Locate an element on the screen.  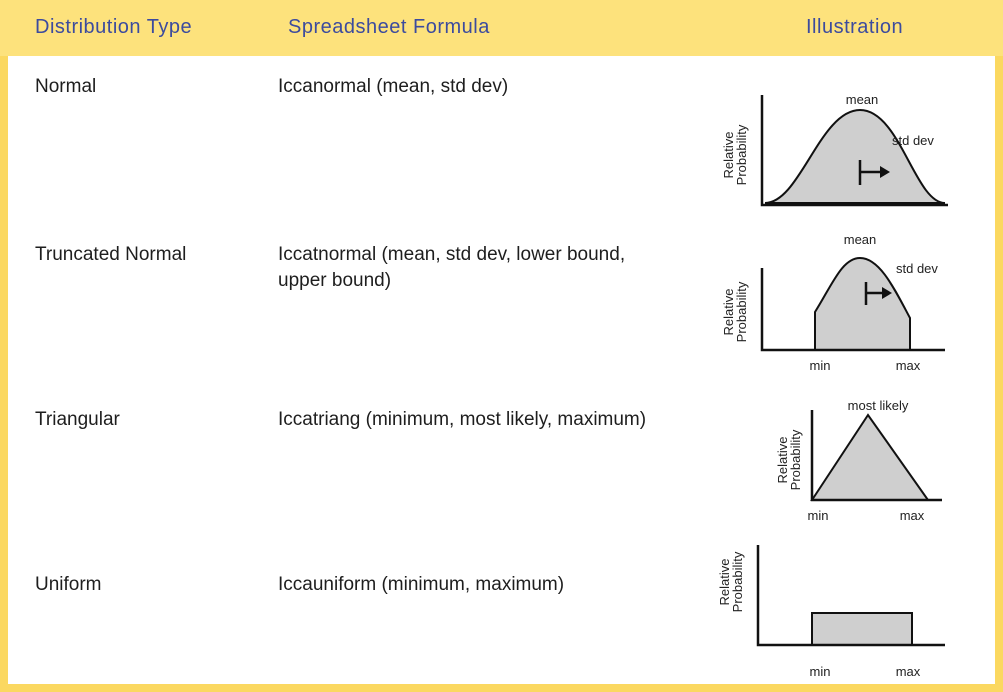
triangular-illustration: most likely min max Relative Probability is located at coordinates (858, 460).